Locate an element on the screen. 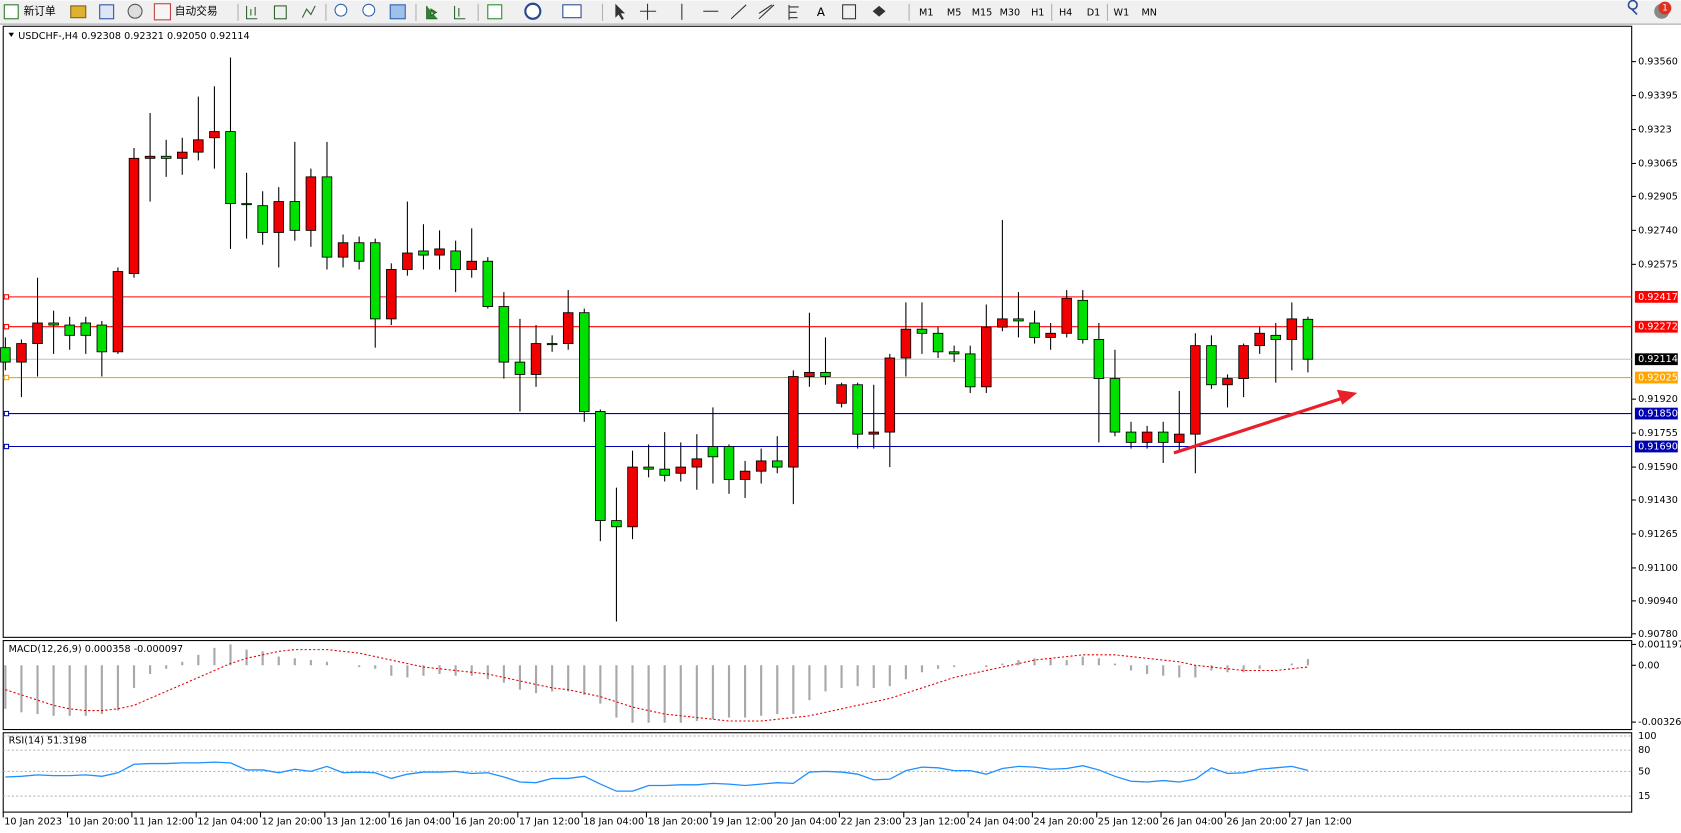 The width and height of the screenshot is (1681, 833). x-tick-label: 13 Jan 12:00 is located at coordinates (356, 822).